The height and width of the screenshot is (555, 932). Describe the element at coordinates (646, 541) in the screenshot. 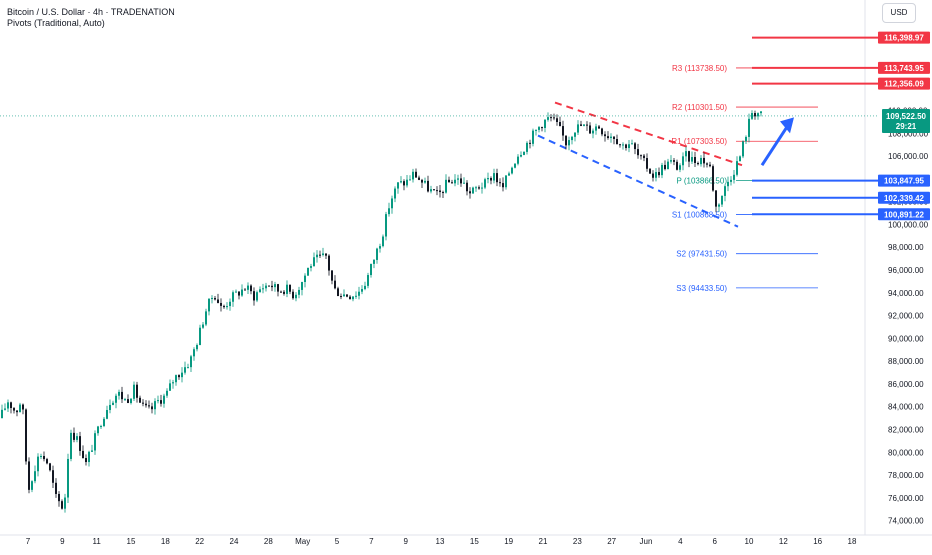

I see `x-tick-label: Jun` at that location.